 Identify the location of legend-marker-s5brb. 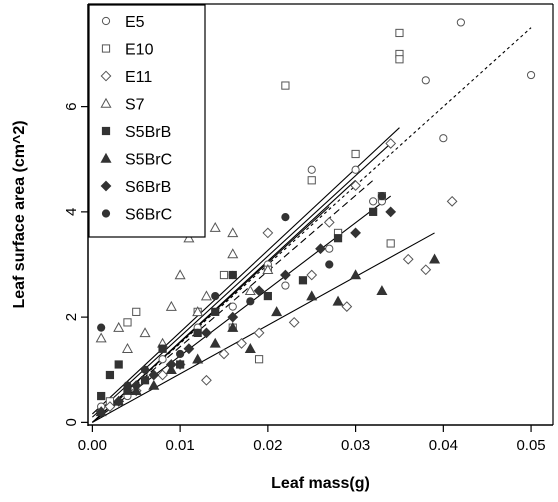
(106, 131).